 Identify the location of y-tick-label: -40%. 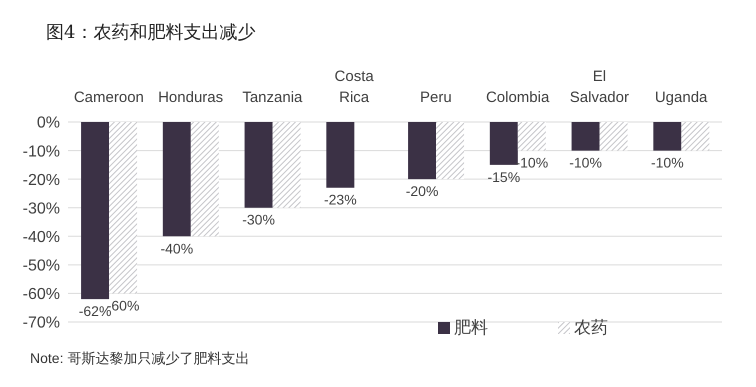
(41, 237).